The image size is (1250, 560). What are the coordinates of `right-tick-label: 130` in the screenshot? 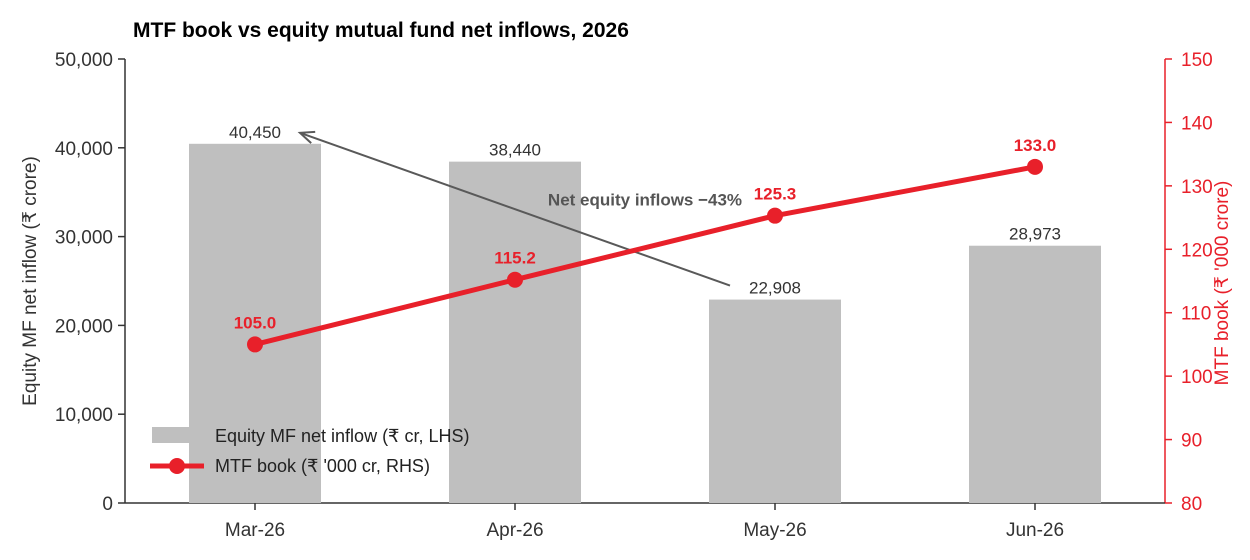 It's located at (1197, 187).